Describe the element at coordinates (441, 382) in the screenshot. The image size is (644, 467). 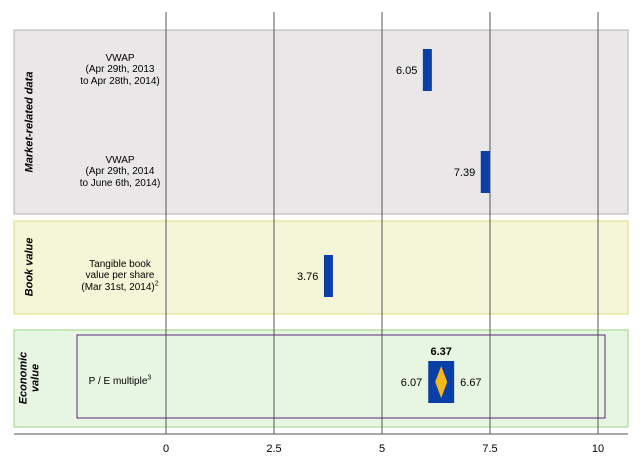
I see `midpoint-marker` at that location.